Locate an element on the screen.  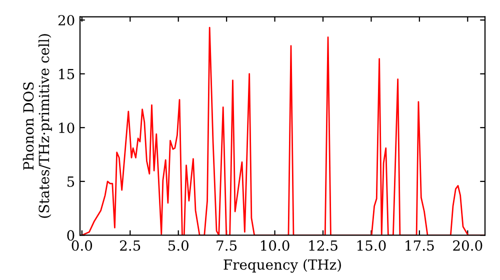
x-tick-label: 0.0 is located at coordinates (82, 245).